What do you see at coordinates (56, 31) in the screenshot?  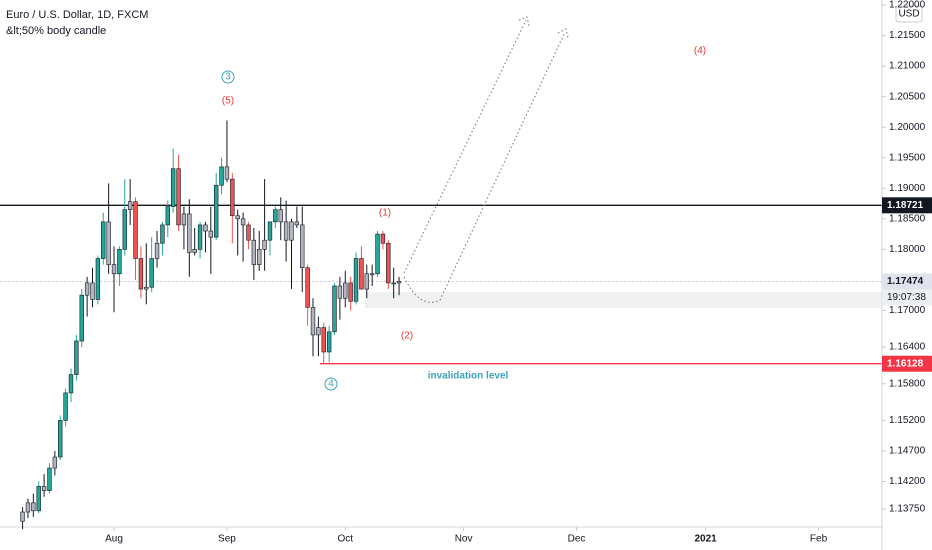 I see `subtitle: &lt;50% body candle` at bounding box center [56, 31].